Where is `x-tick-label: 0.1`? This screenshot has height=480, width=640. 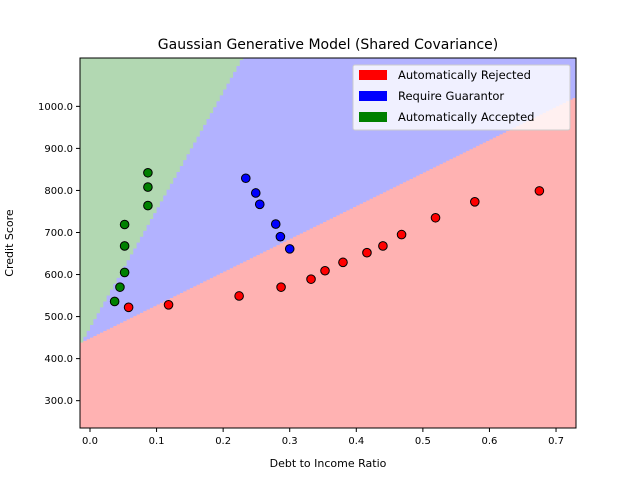
x-tick-label: 0.1 is located at coordinates (157, 441).